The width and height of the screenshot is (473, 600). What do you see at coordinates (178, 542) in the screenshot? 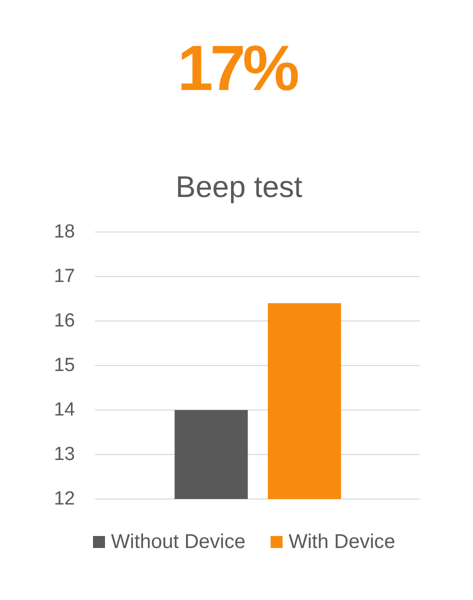
I see `legend-label: Without Device` at bounding box center [178, 542].